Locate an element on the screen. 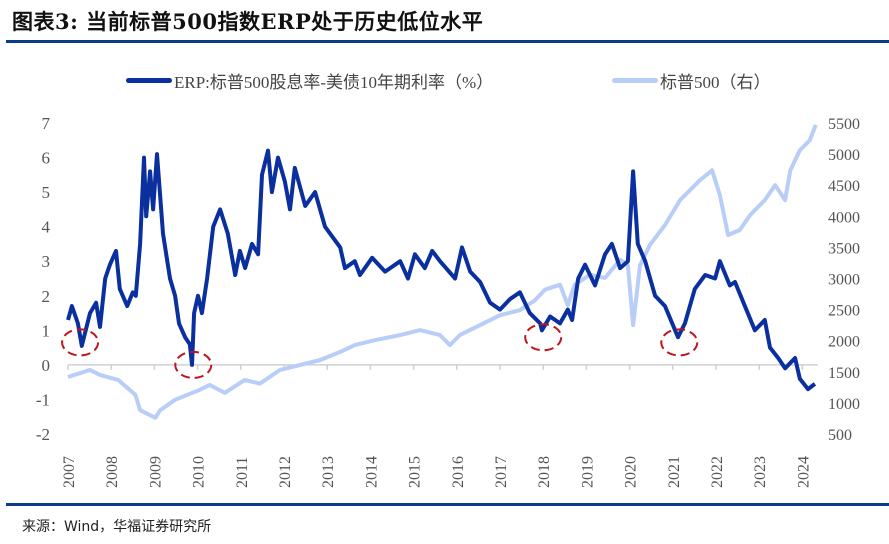 This screenshot has height=544, width=889. x-tick-label: 2013 is located at coordinates (328, 472).